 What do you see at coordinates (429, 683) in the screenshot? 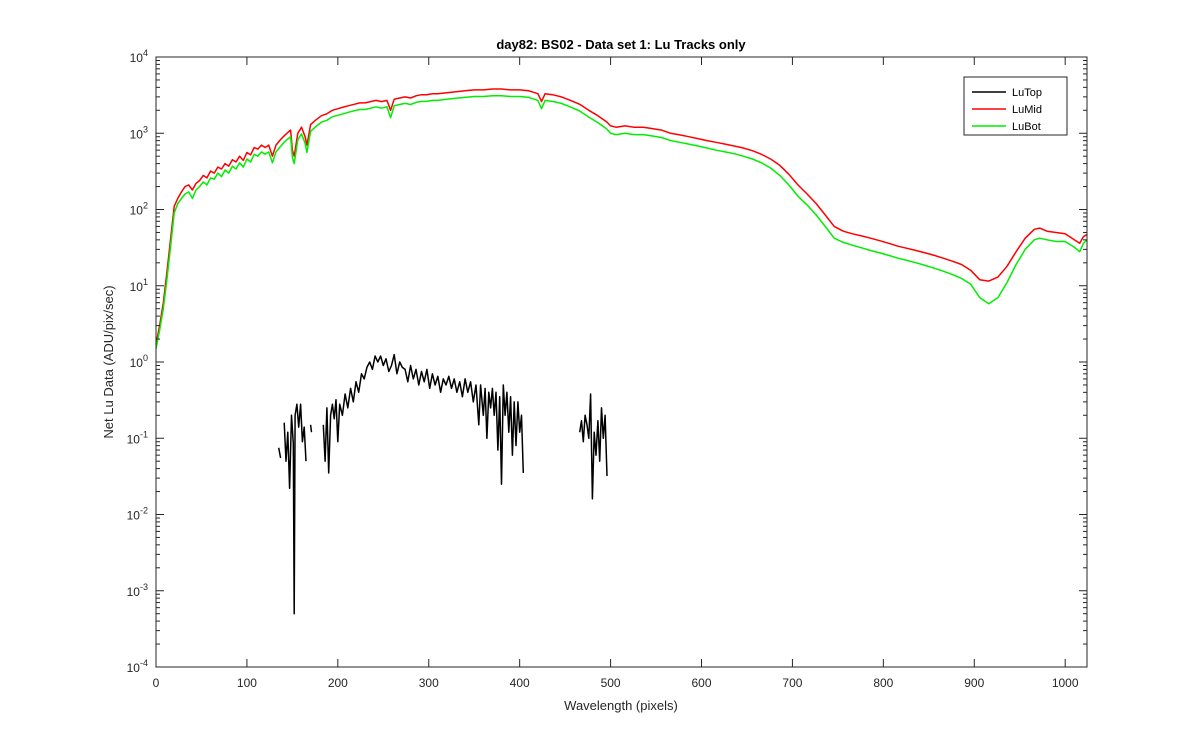
I see `x-tick-label: 300` at bounding box center [429, 683].